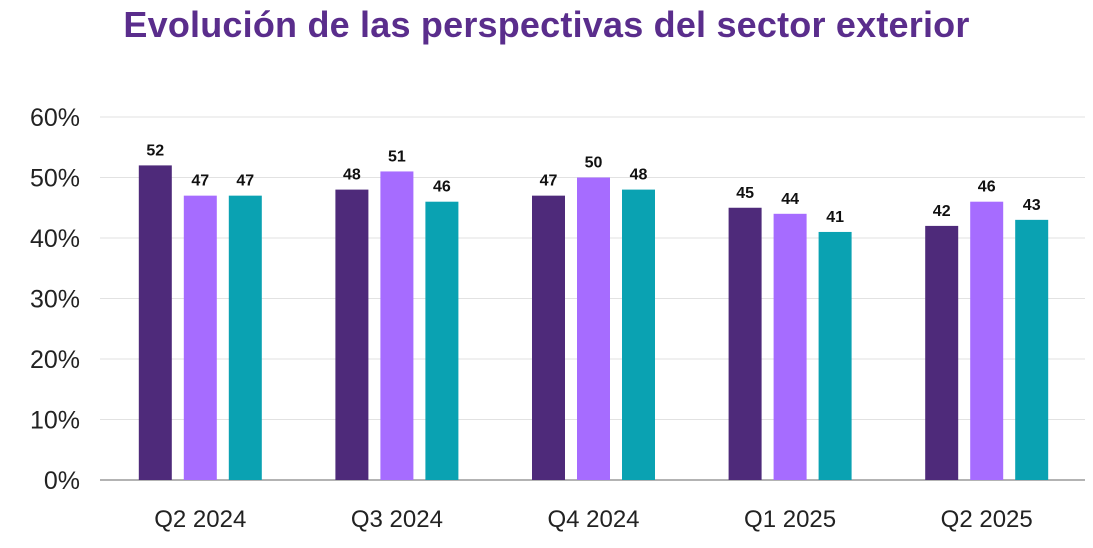 The width and height of the screenshot is (1093, 548). Describe the element at coordinates (200, 519) in the screenshot. I see `x-tick-label: Q2 2024` at that location.